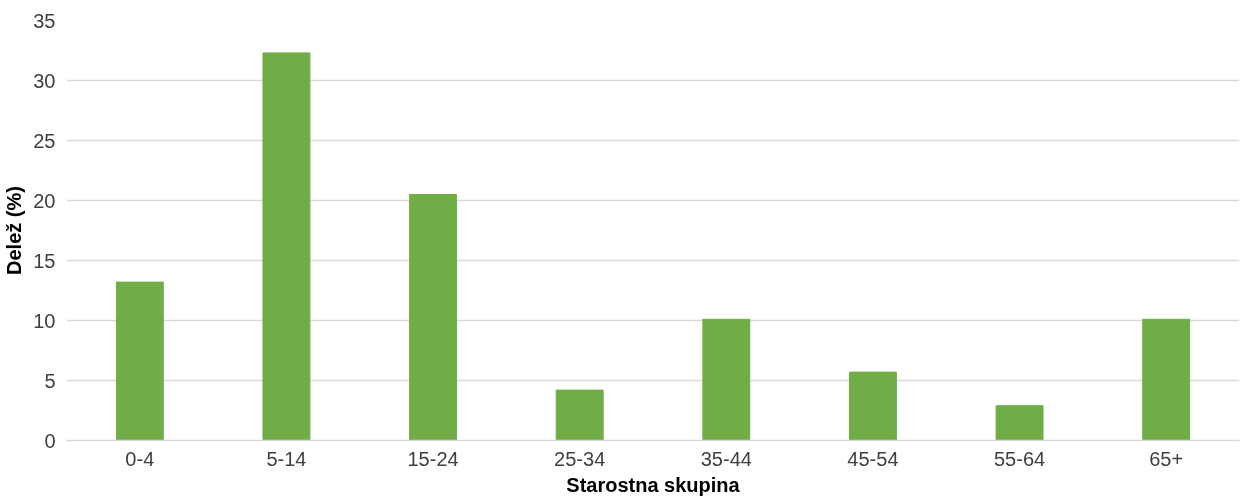 The image size is (1249, 498). What do you see at coordinates (44, 140) in the screenshot?
I see `y-tick-label: 25` at bounding box center [44, 140].